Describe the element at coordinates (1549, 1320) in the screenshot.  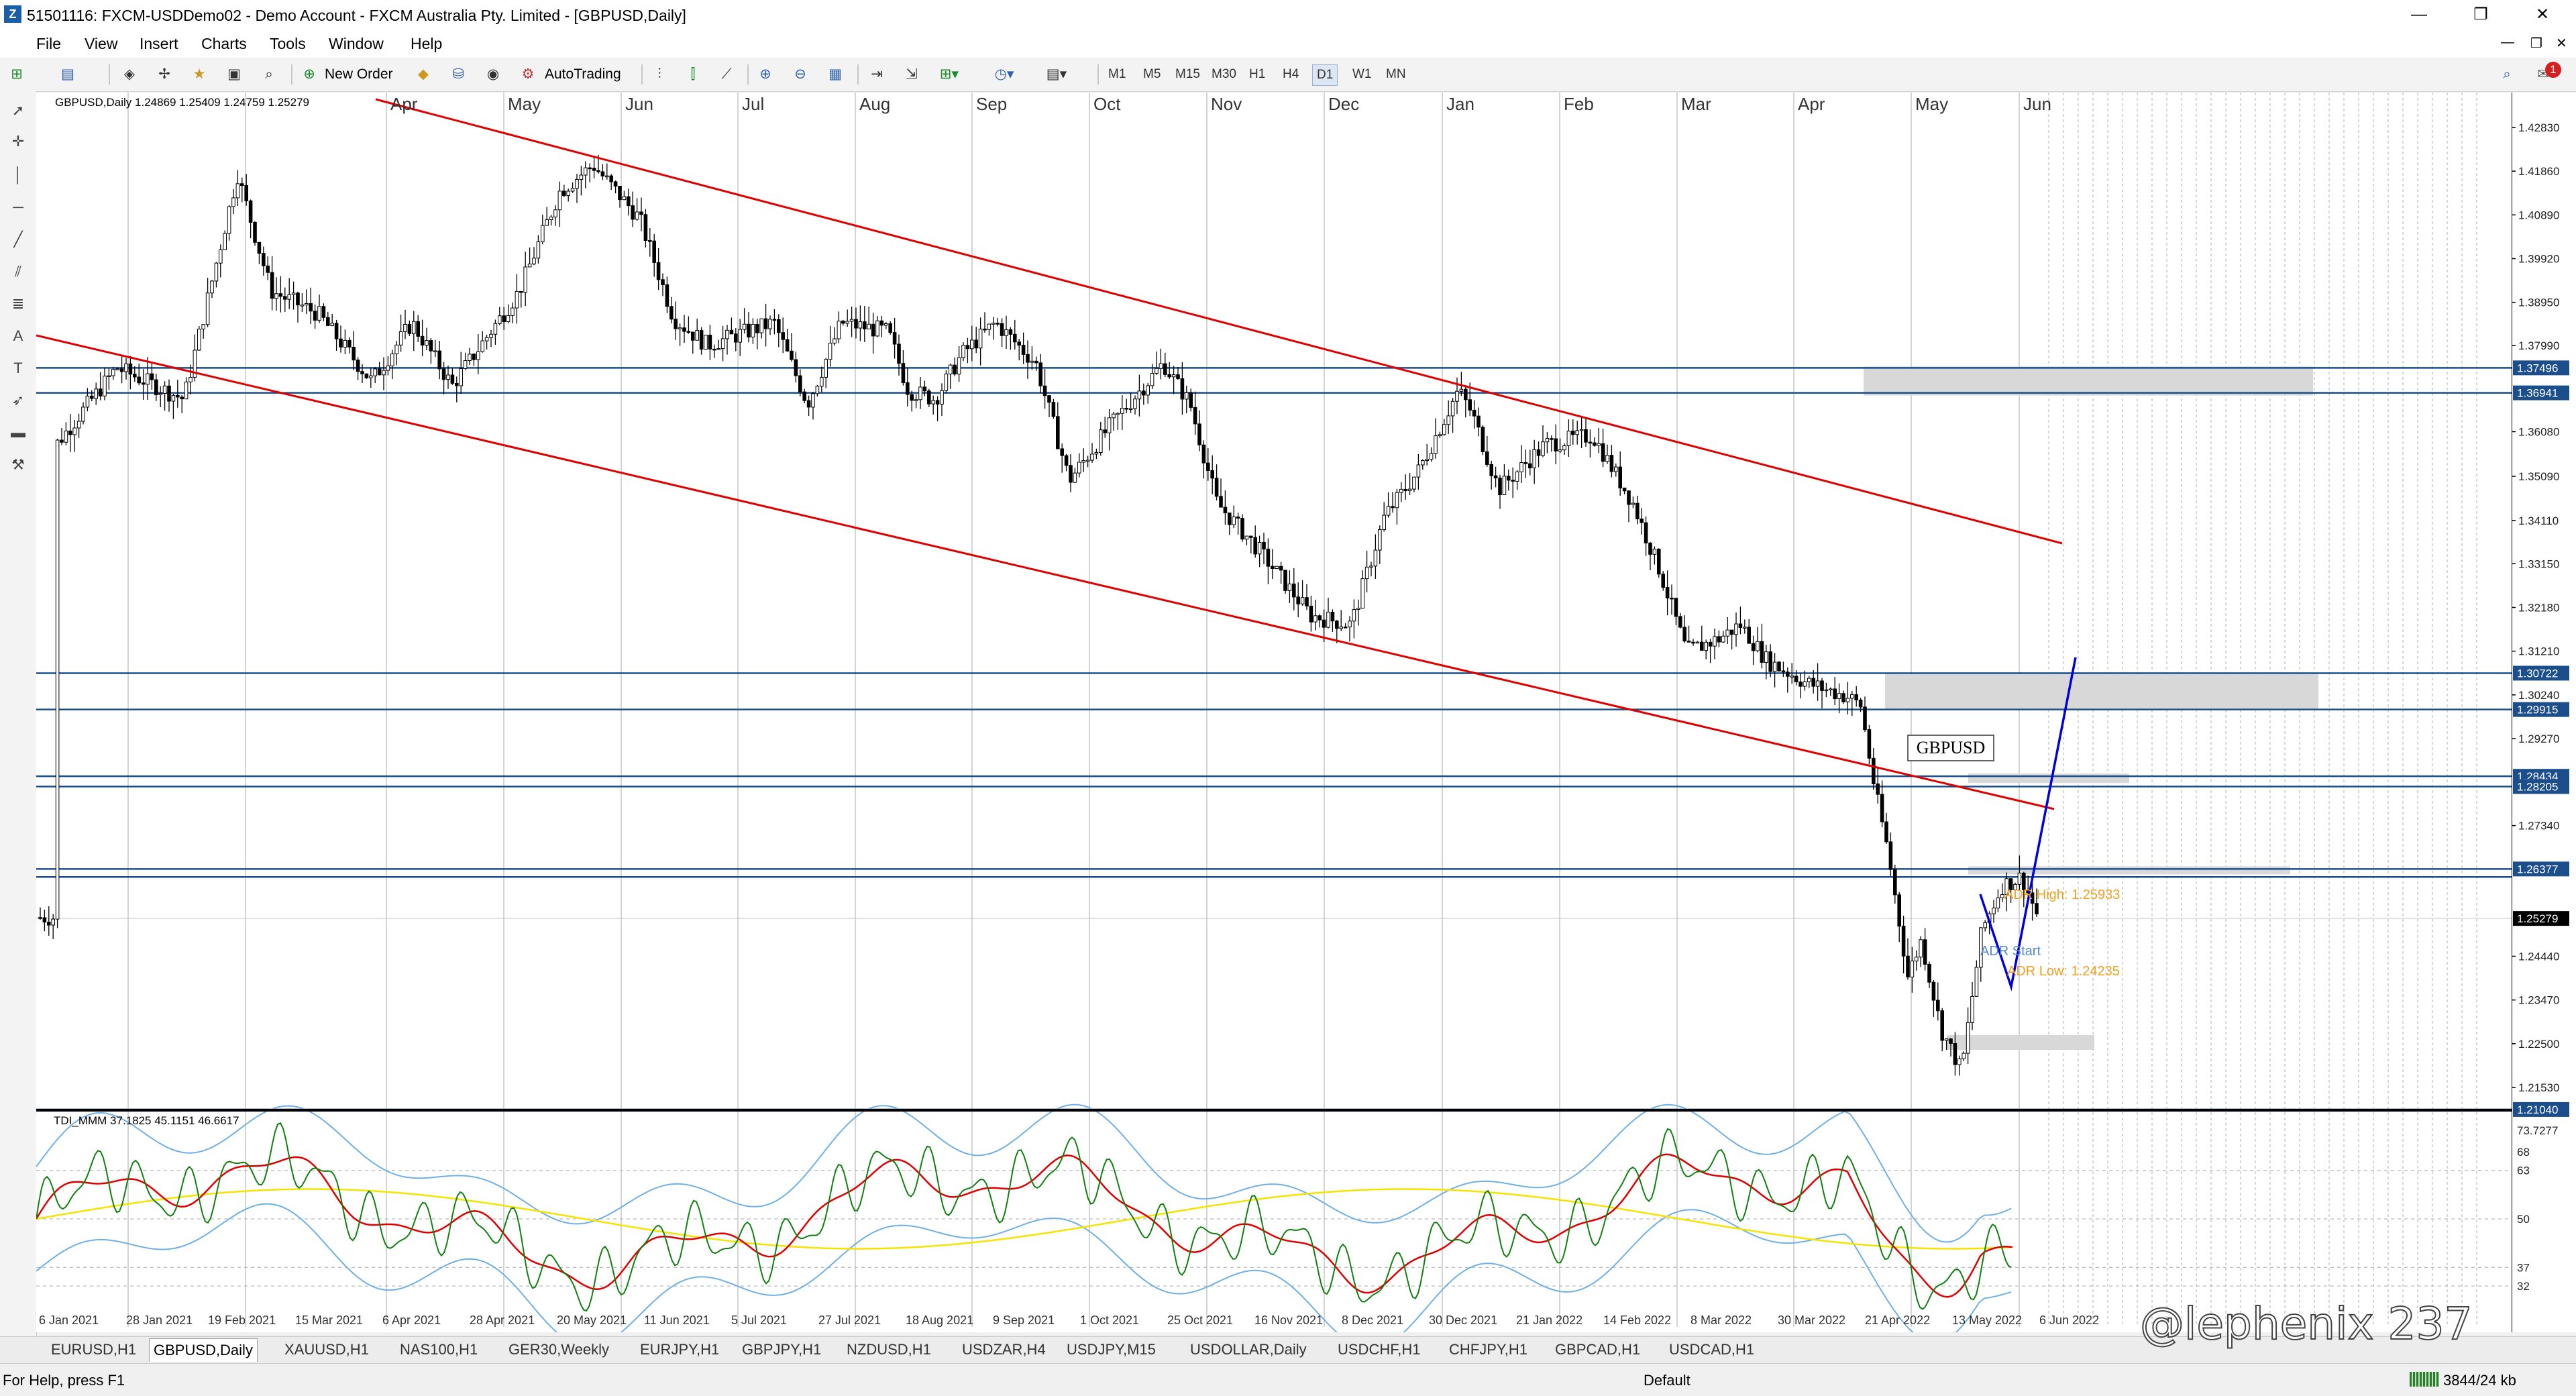
I see `date-label: 21 Jan 2022` at that location.